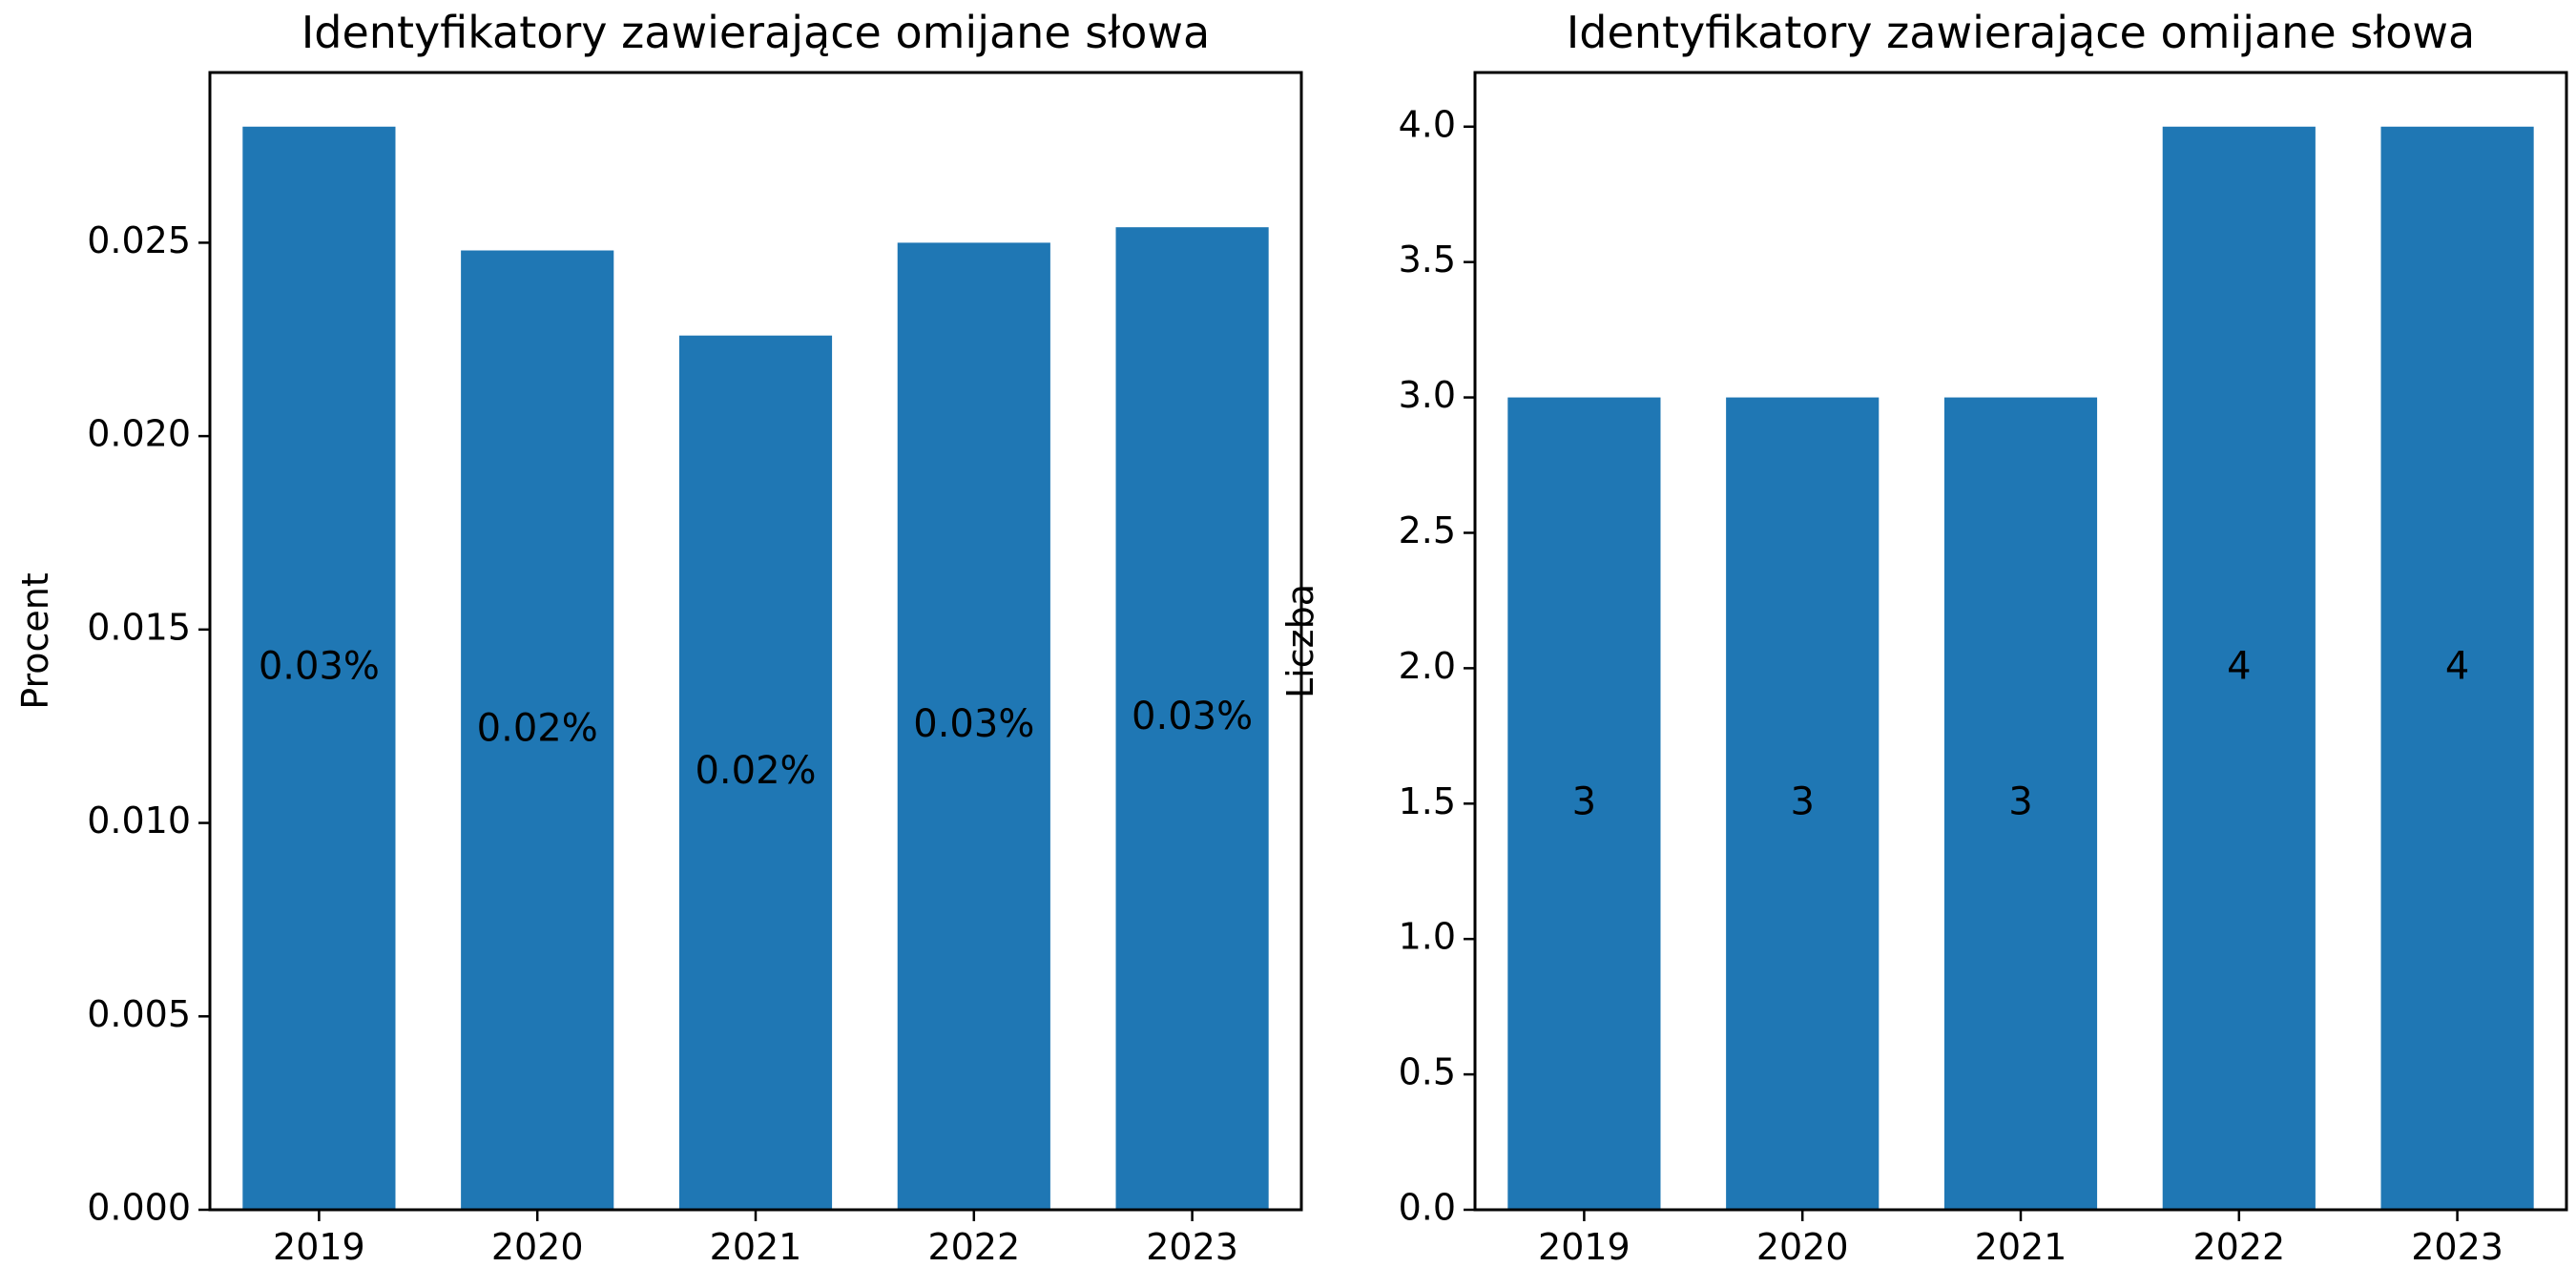  Describe the element at coordinates (35, 641) in the screenshot. I see `y-axis-label: Procent` at that location.